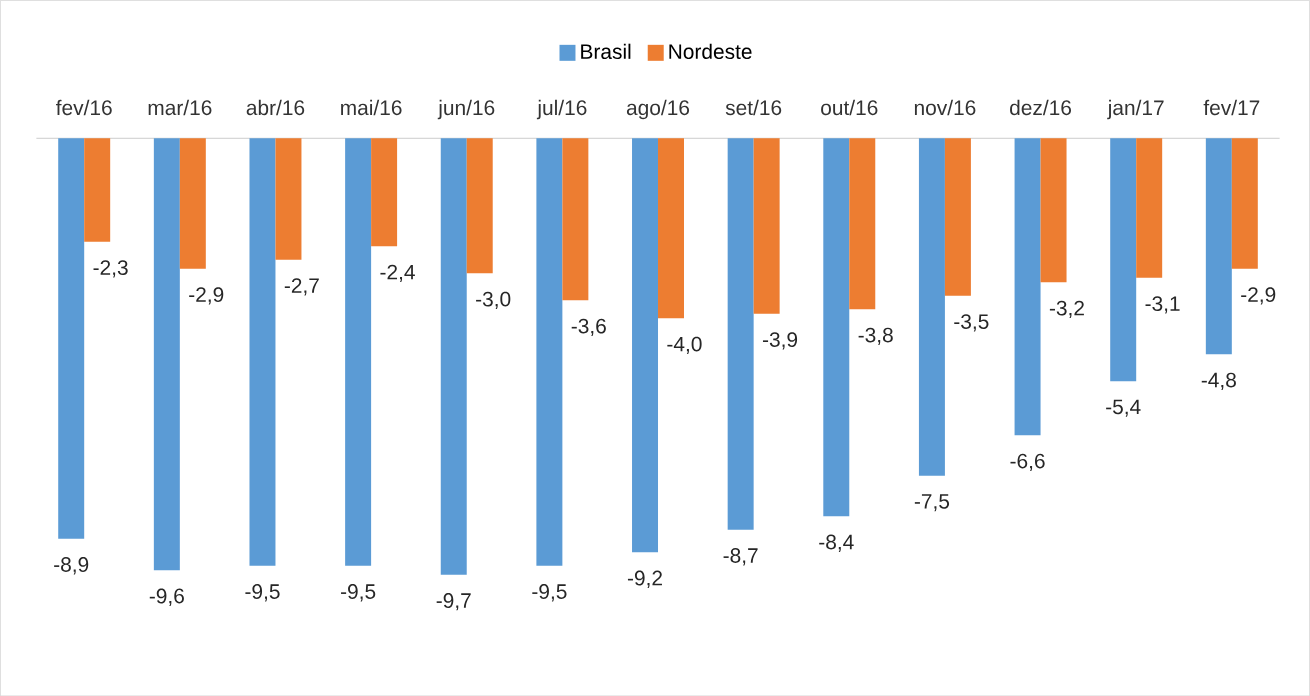 The image size is (1310, 696). I want to click on data-label: -2,3, so click(110, 269).